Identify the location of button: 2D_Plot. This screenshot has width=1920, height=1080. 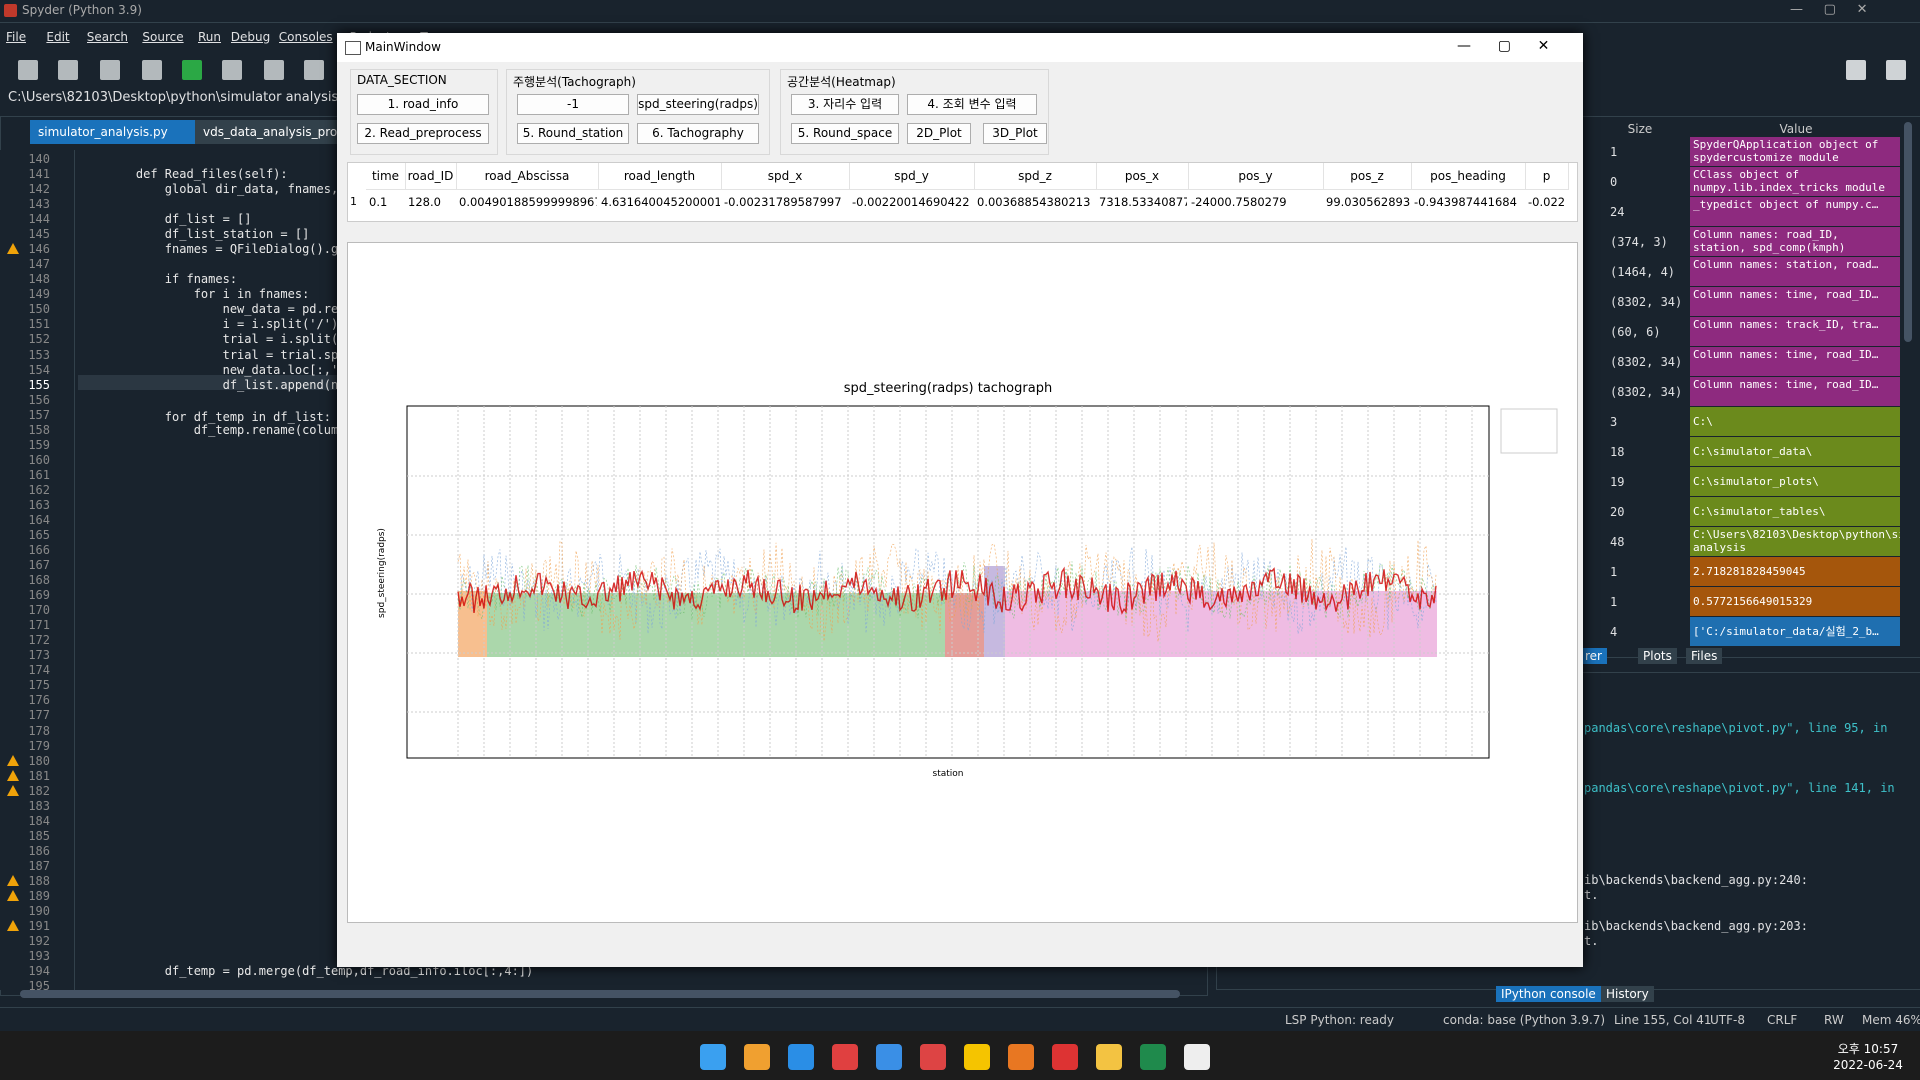
(939, 133).